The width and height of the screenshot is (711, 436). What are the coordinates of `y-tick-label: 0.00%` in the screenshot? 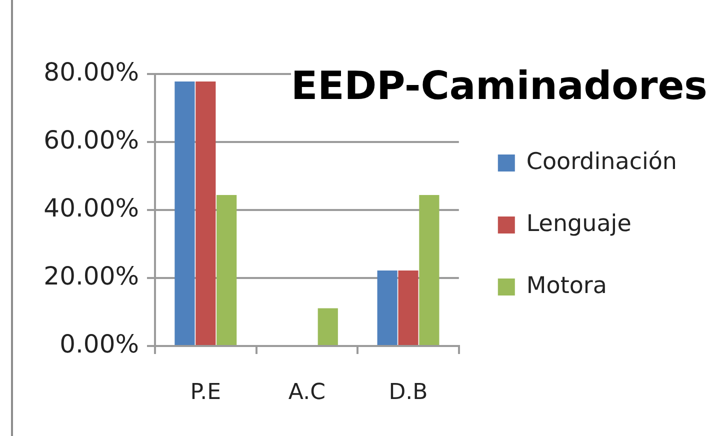 It's located at (99, 344).